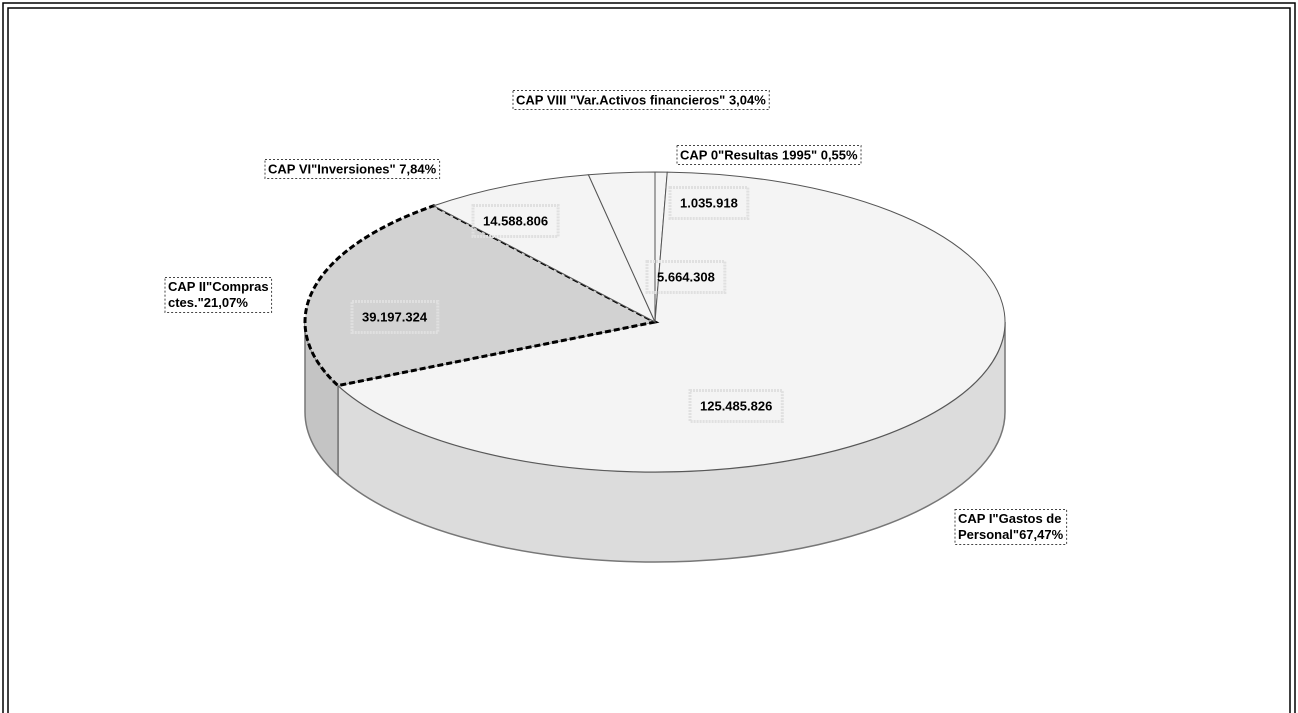 The image size is (1298, 713). I want to click on category-label: CAP VIII "Var.Activos financieros" 3,04%, so click(641, 99).